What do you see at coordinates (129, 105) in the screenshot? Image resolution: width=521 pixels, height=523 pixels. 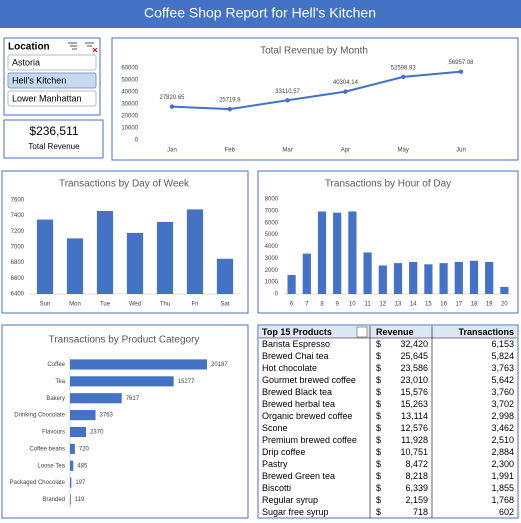 I see `y-tick-label: 30000` at bounding box center [129, 105].